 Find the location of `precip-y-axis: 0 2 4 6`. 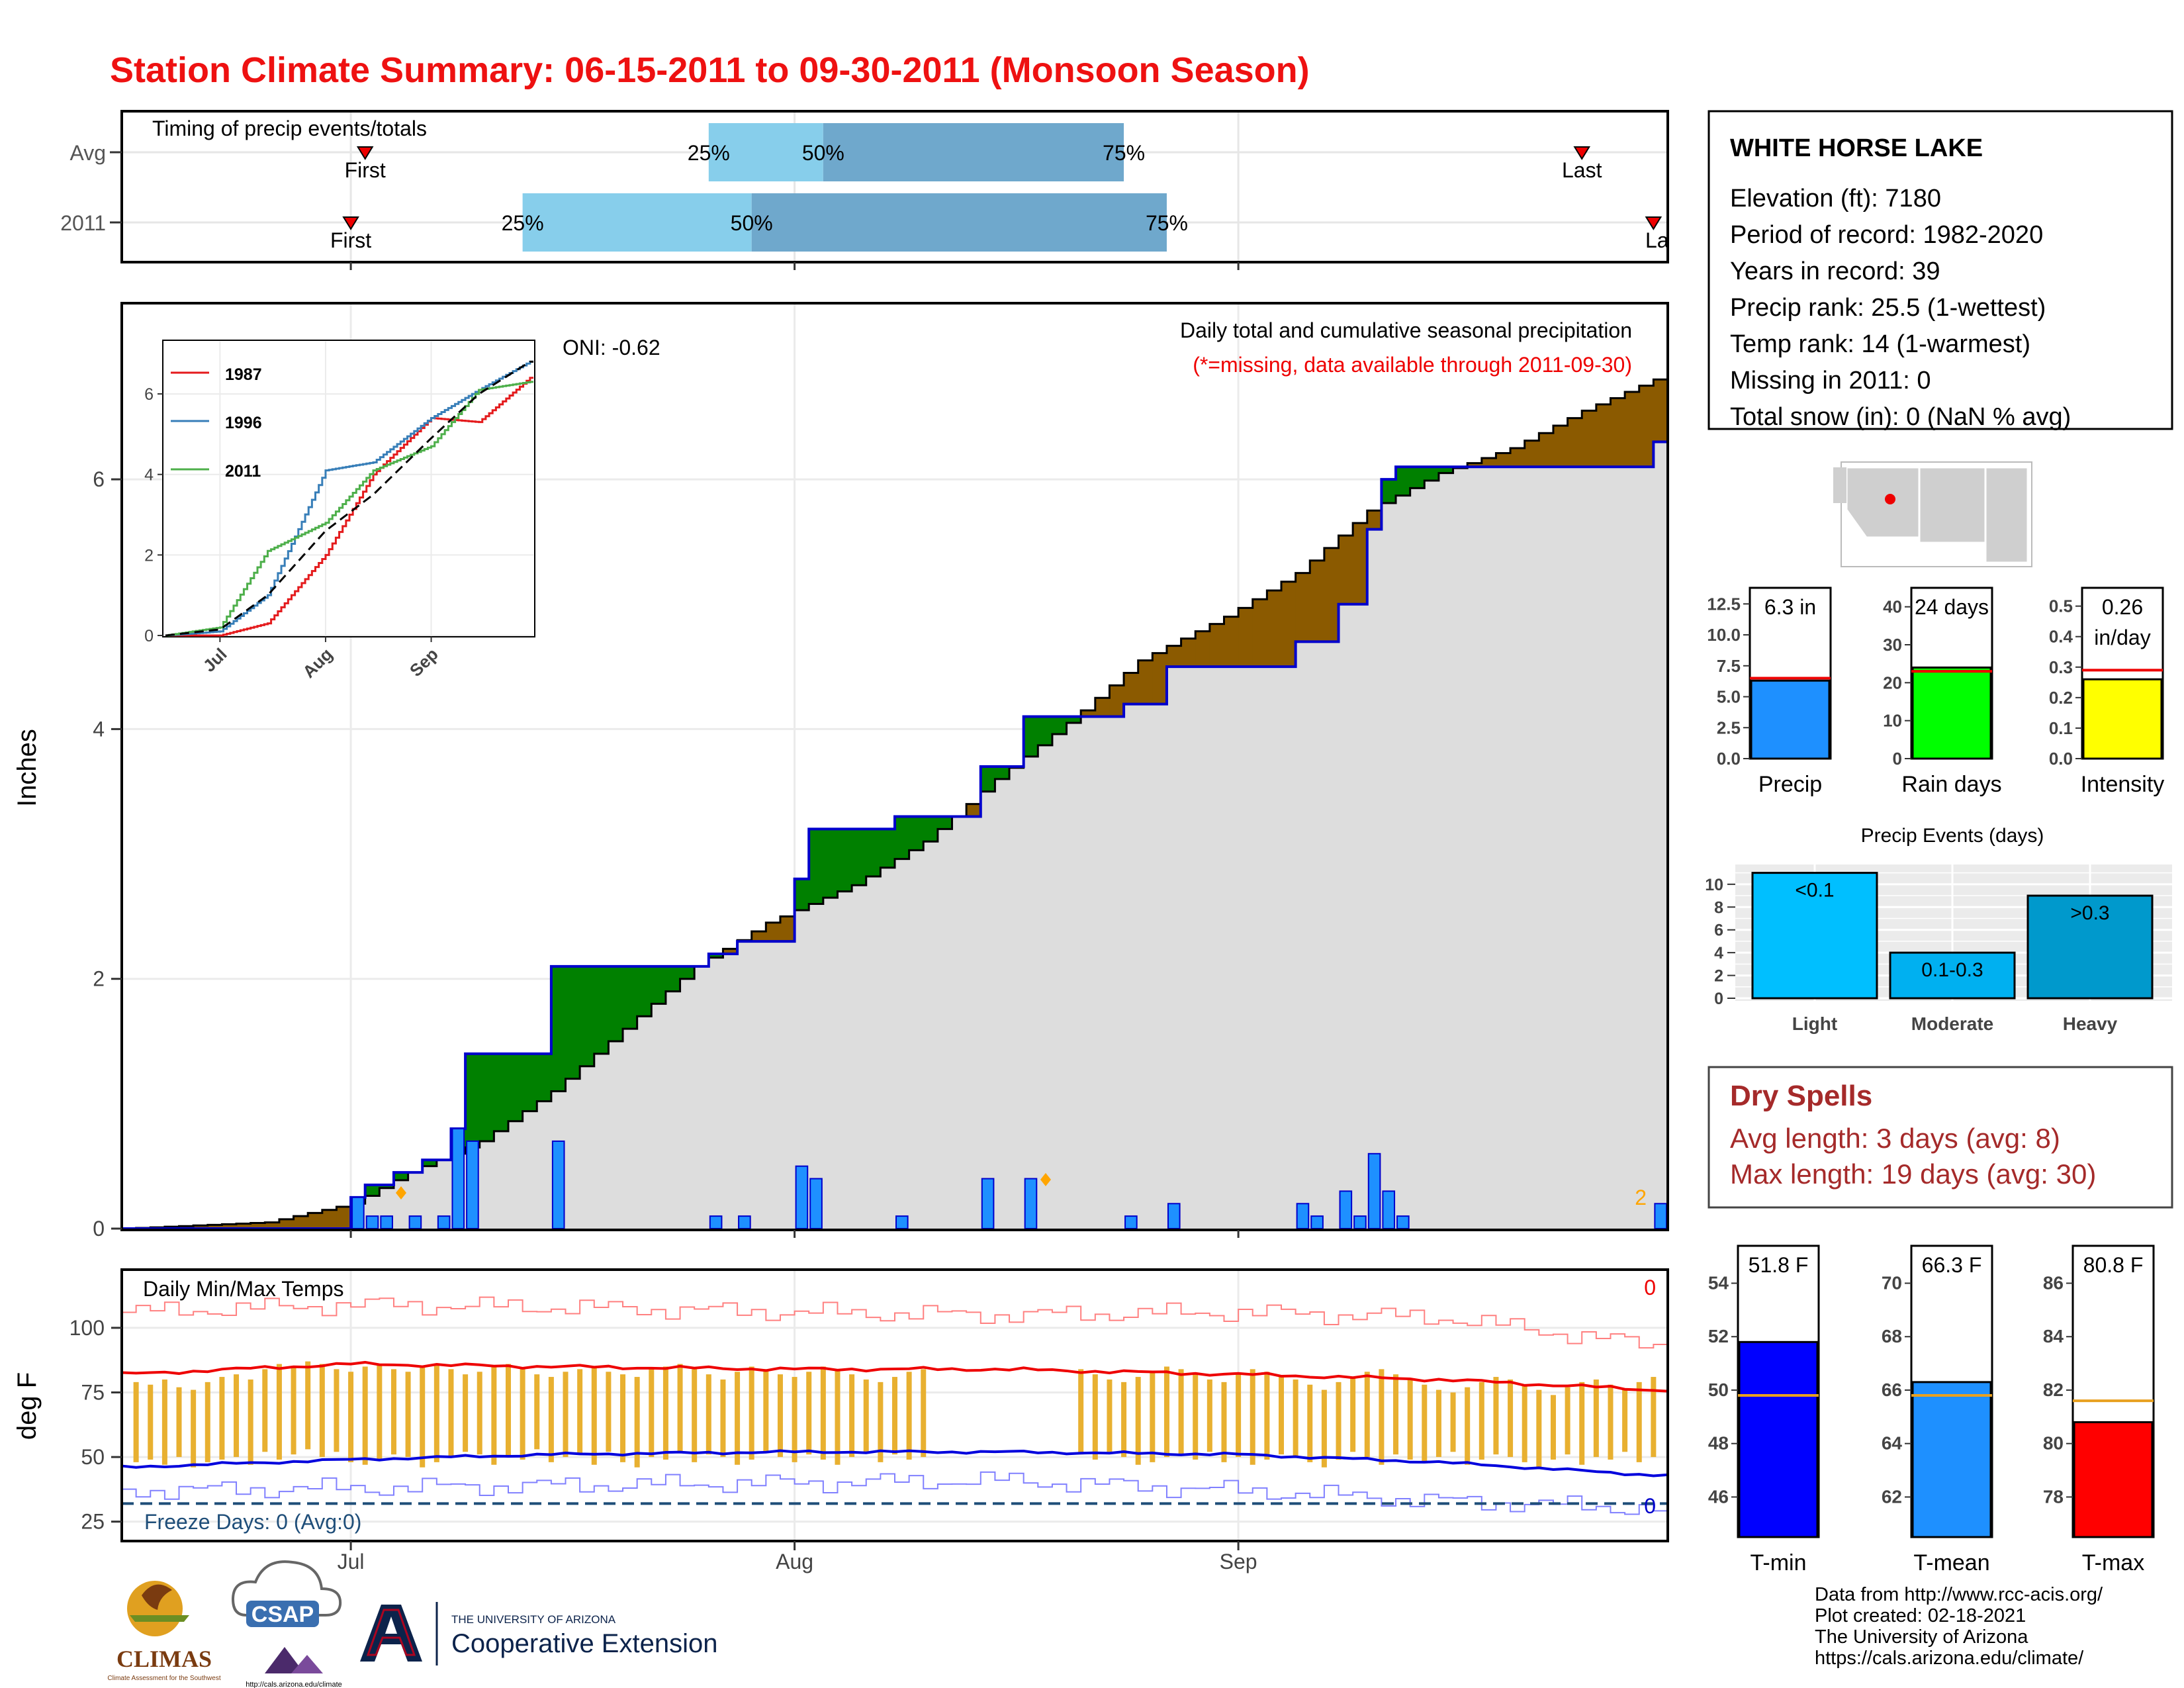

precip-y-axis: 0 2 4 6 is located at coordinates (108, 854).